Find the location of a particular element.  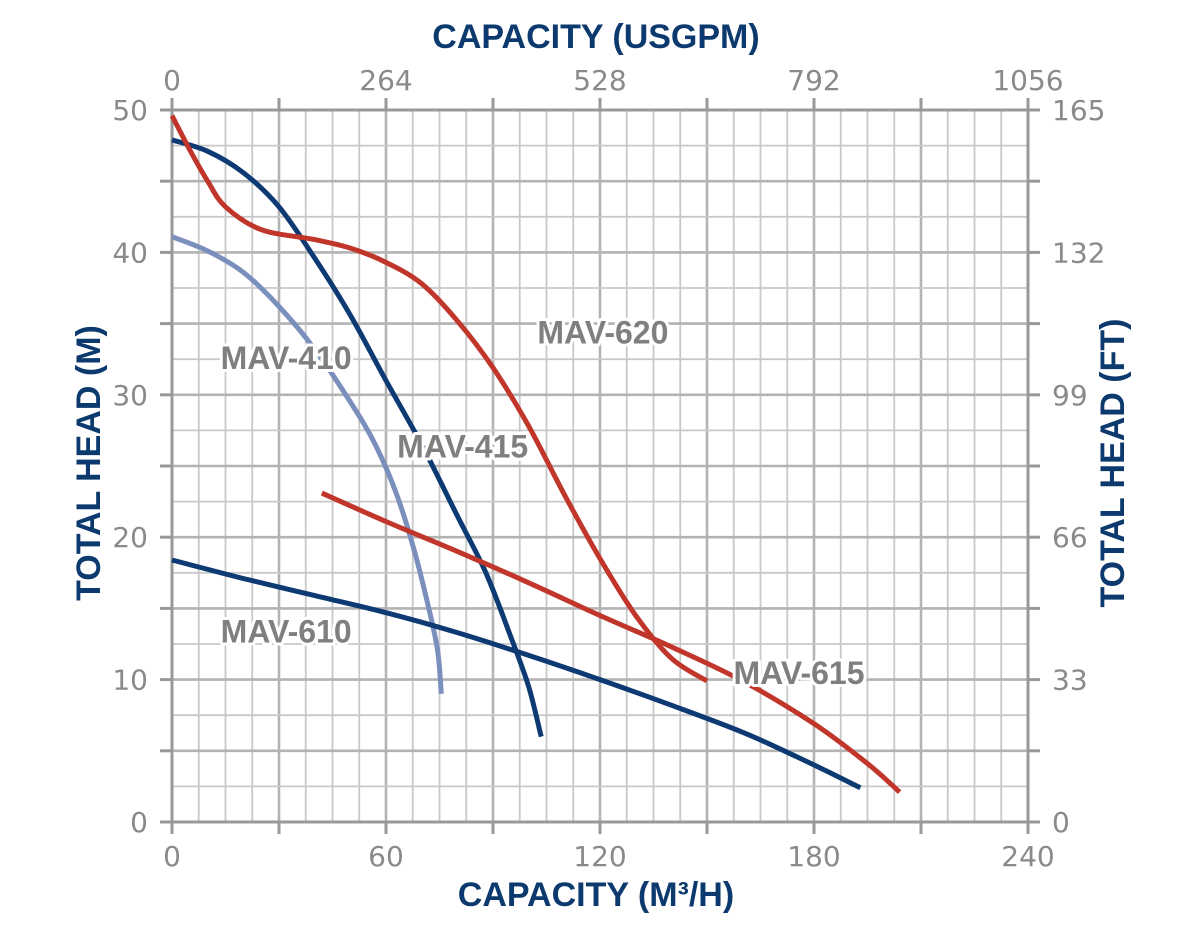

y-tick-label-right: 165 is located at coordinates (1078, 110).